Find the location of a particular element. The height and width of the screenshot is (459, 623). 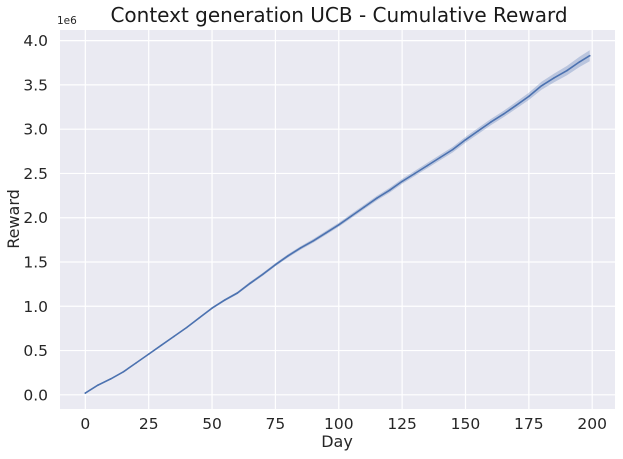

x-axis-ticks: 0 25 50 75 100 125 150 175 200 is located at coordinates (343, 424).